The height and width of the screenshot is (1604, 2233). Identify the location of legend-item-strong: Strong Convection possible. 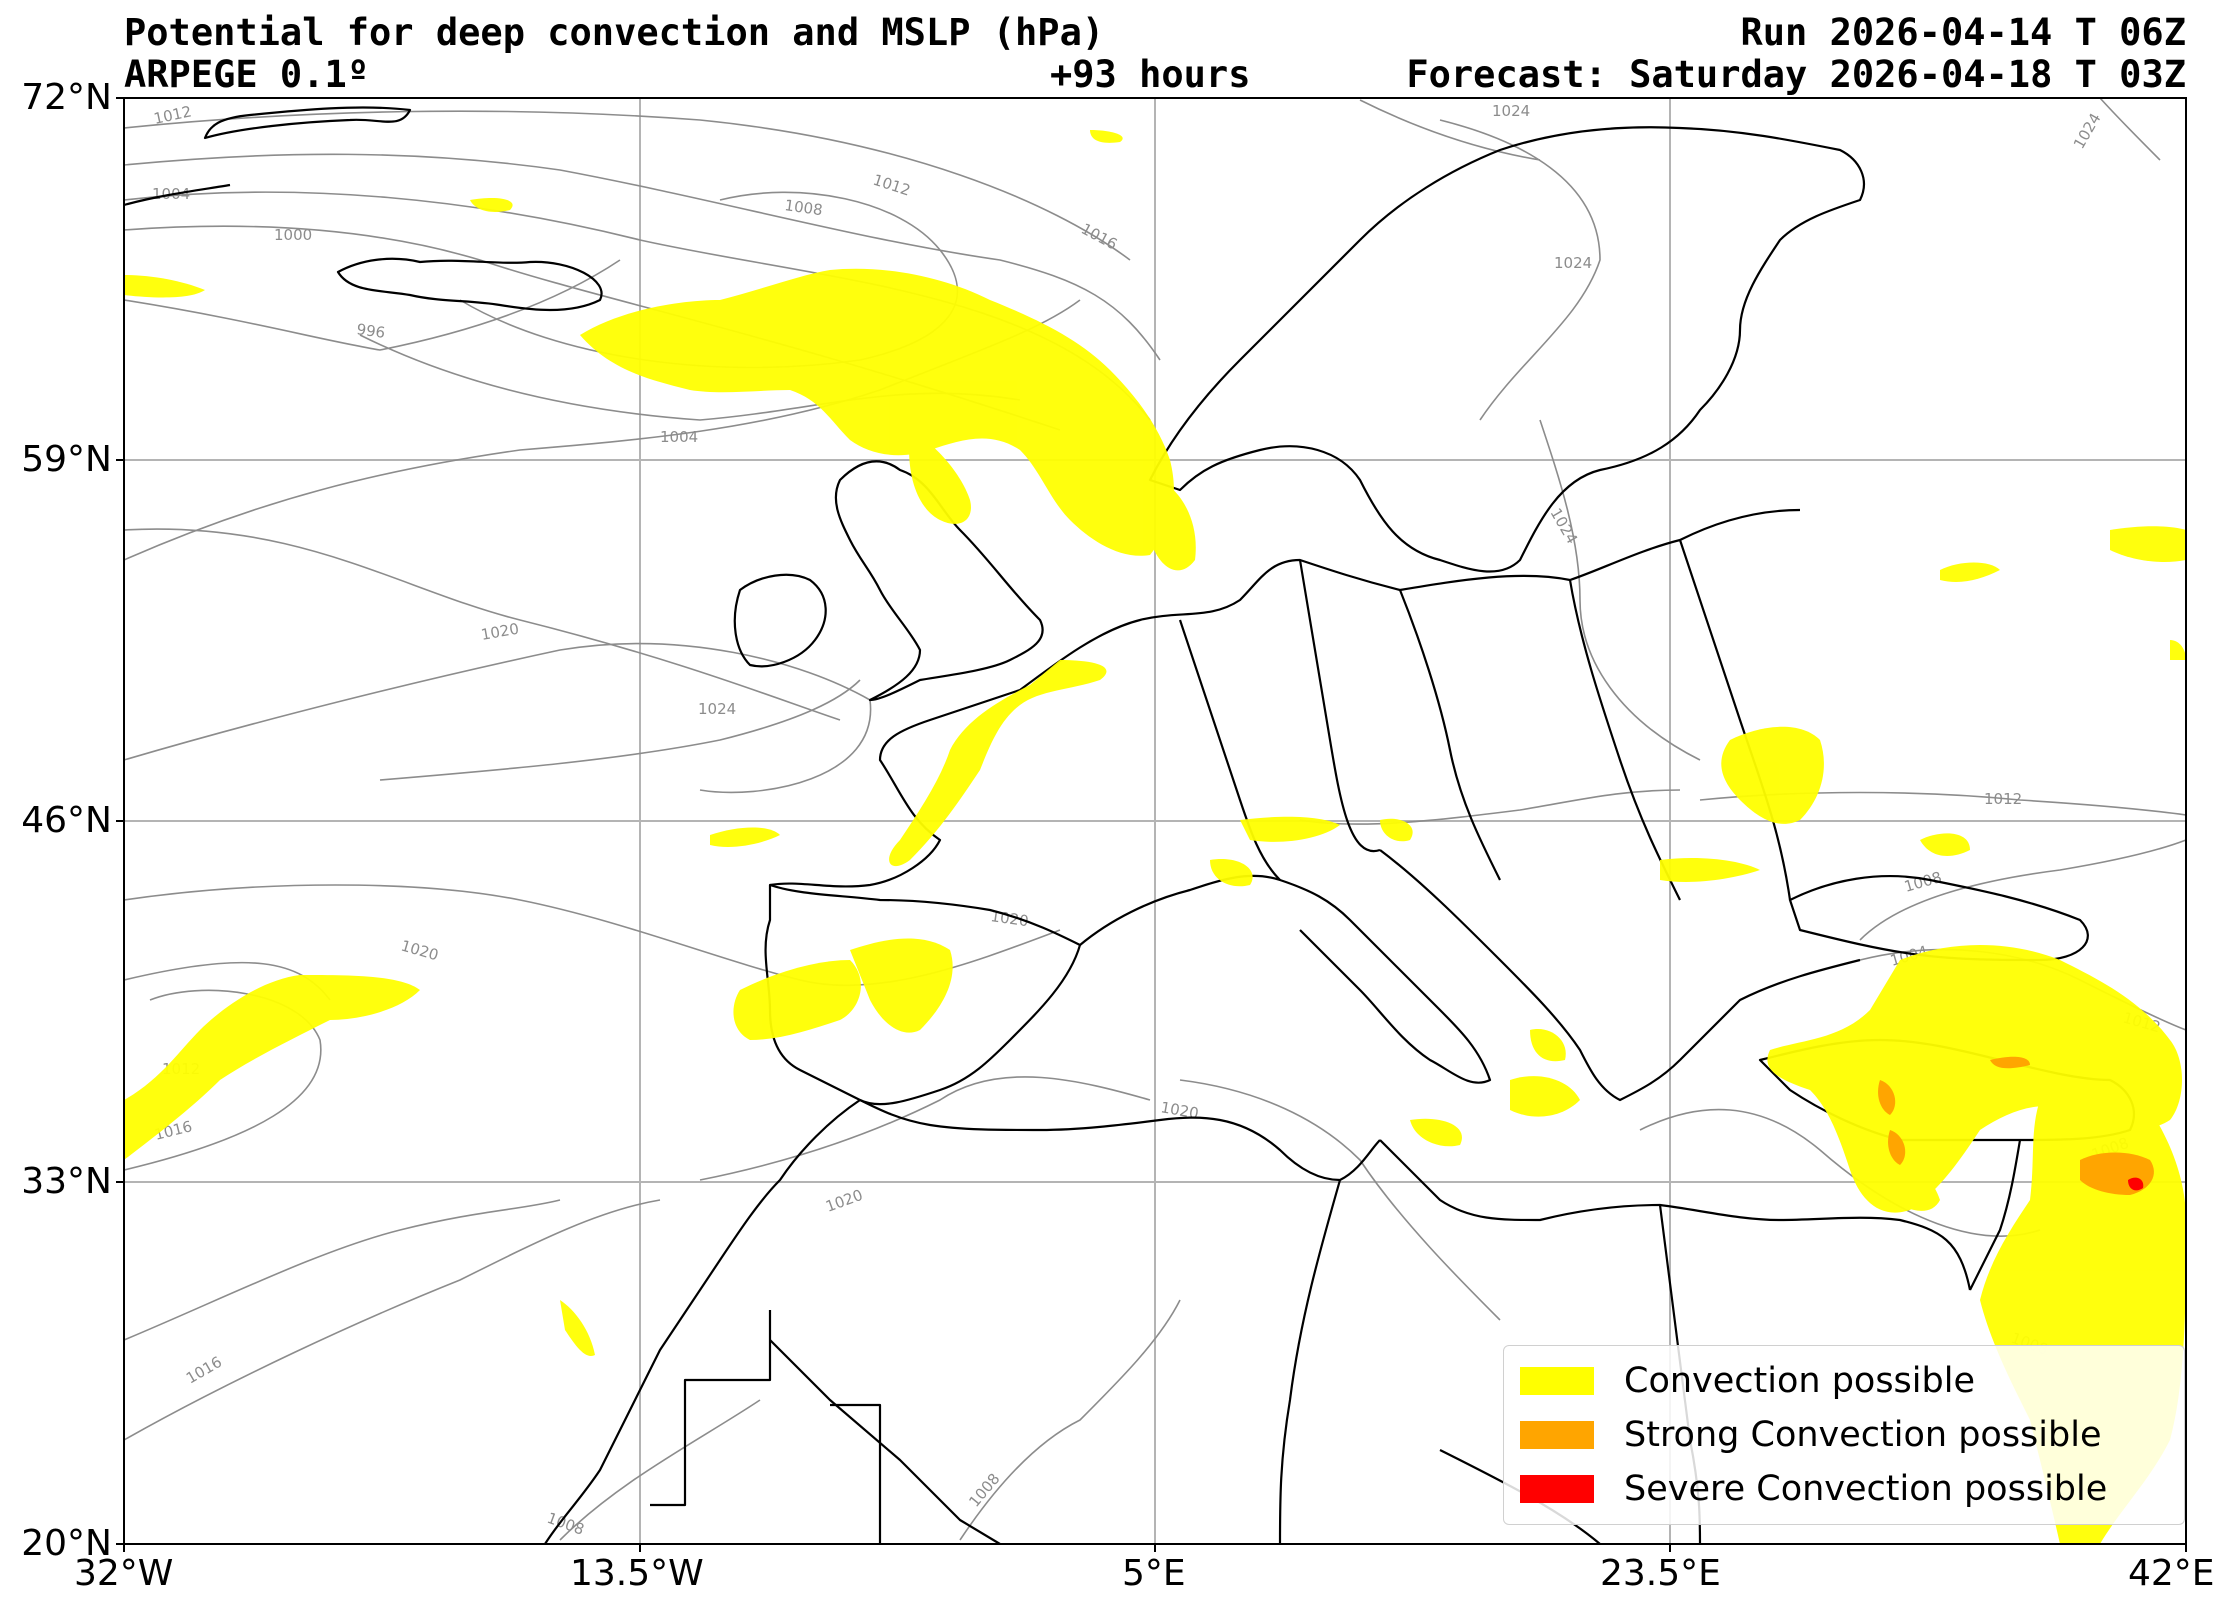
(1811, 1435).